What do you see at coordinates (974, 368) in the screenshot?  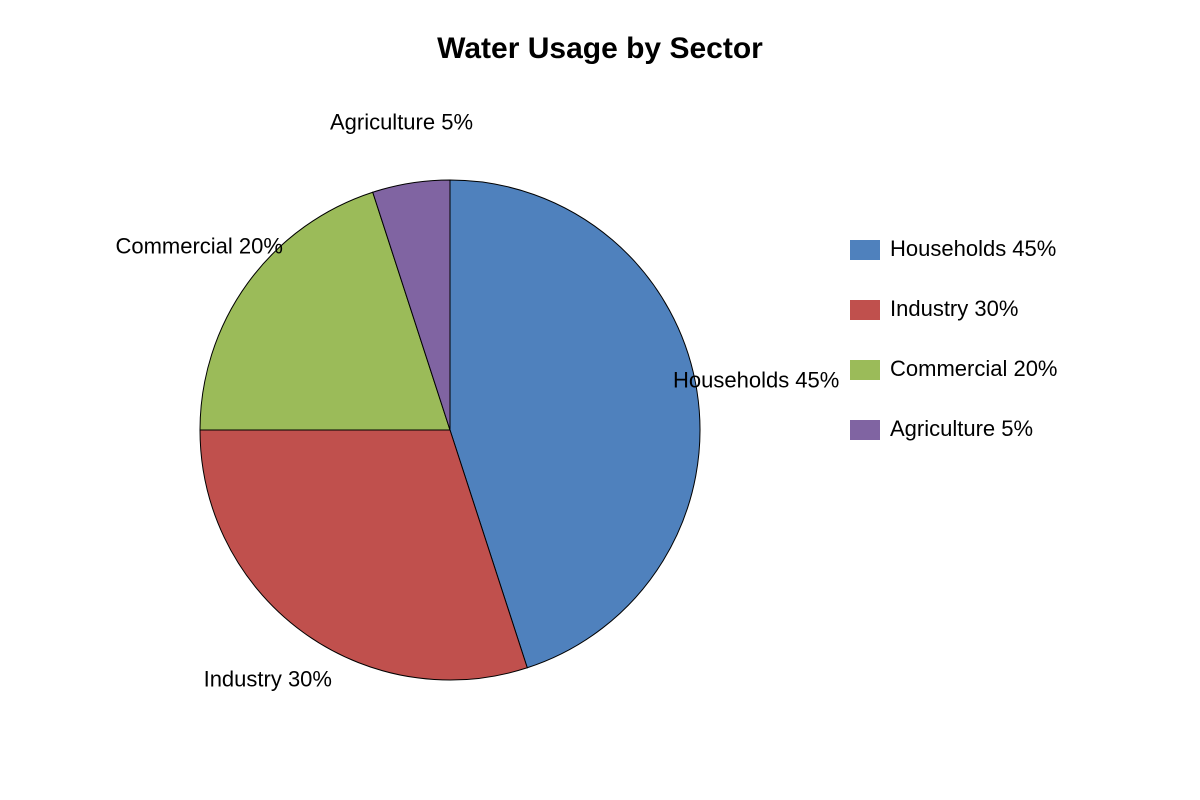 I see `legend-label: Commercial 20%` at bounding box center [974, 368].